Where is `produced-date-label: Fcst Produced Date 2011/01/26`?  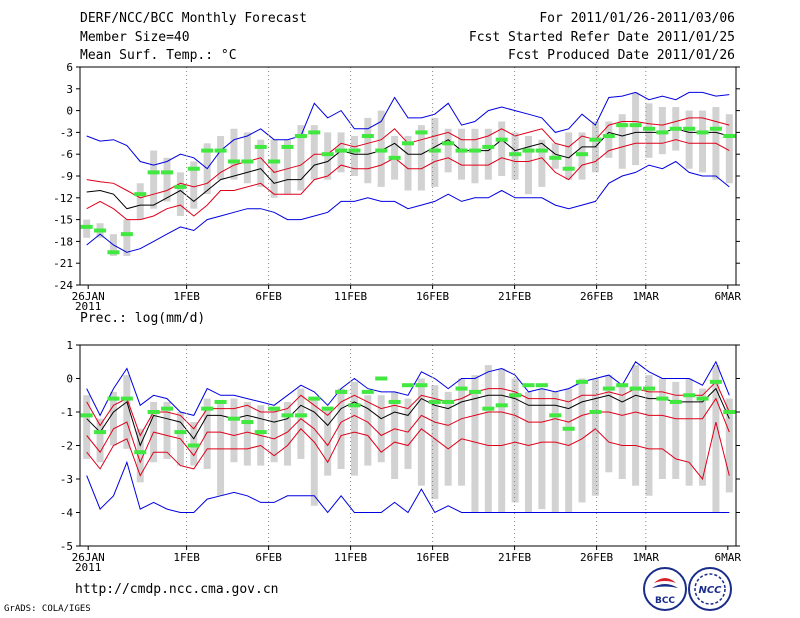
produced-date-label: Fcst Produced Date 2011/01/26 is located at coordinates (621, 55).